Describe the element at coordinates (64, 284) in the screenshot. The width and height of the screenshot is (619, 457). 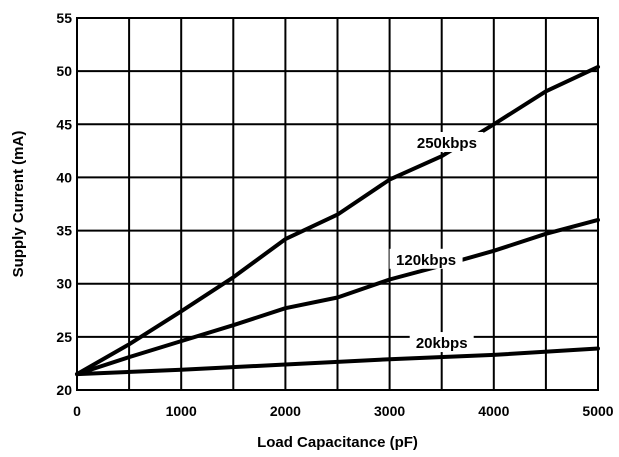
I see `y-tick-label-2: 30` at that location.